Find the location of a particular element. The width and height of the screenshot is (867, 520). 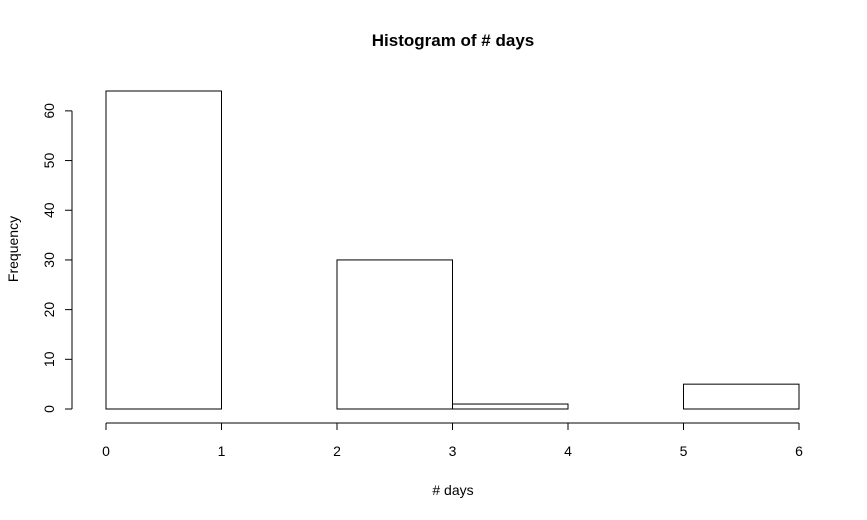

x-tick-label: 2 is located at coordinates (337, 451).